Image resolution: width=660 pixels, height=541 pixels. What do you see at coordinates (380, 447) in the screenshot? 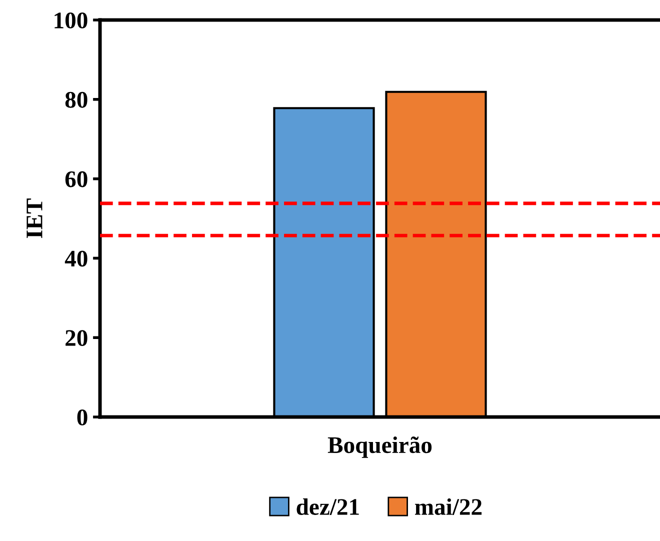
I see `x-tick-label: Boqueirão` at bounding box center [380, 447].